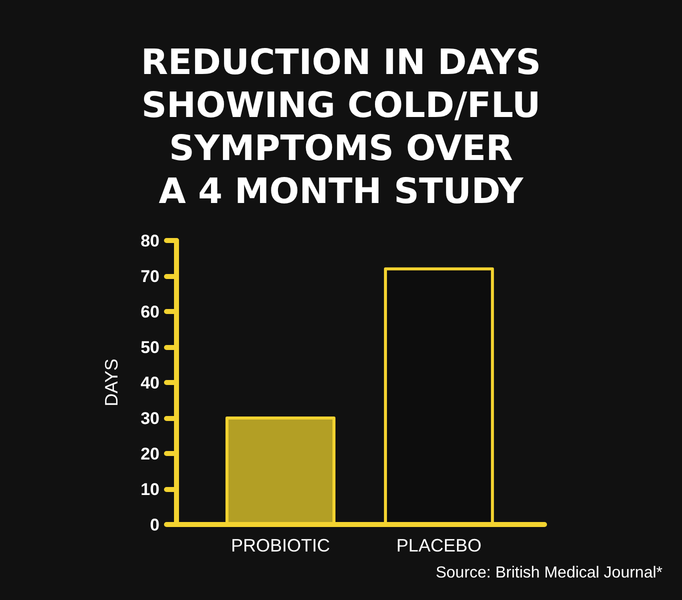 The width and height of the screenshot is (682, 600). Describe the element at coordinates (150, 276) in the screenshot. I see `y-tick-label: 70` at that location.